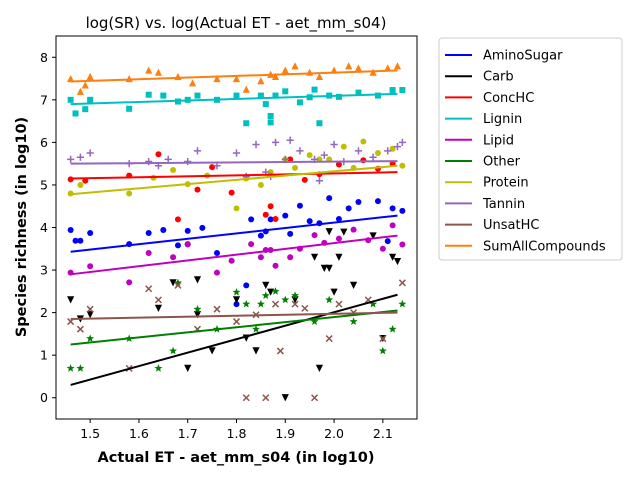 The height and width of the screenshot is (480, 640). What do you see at coordinates (44, 270) in the screenshot?
I see `y-tick-label: 3` at bounding box center [44, 270].